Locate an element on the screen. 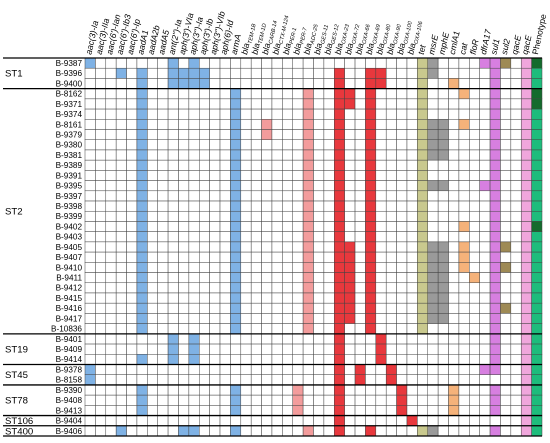  column-sublabel-c16: TEM-1D is located at coordinates (263, 34).